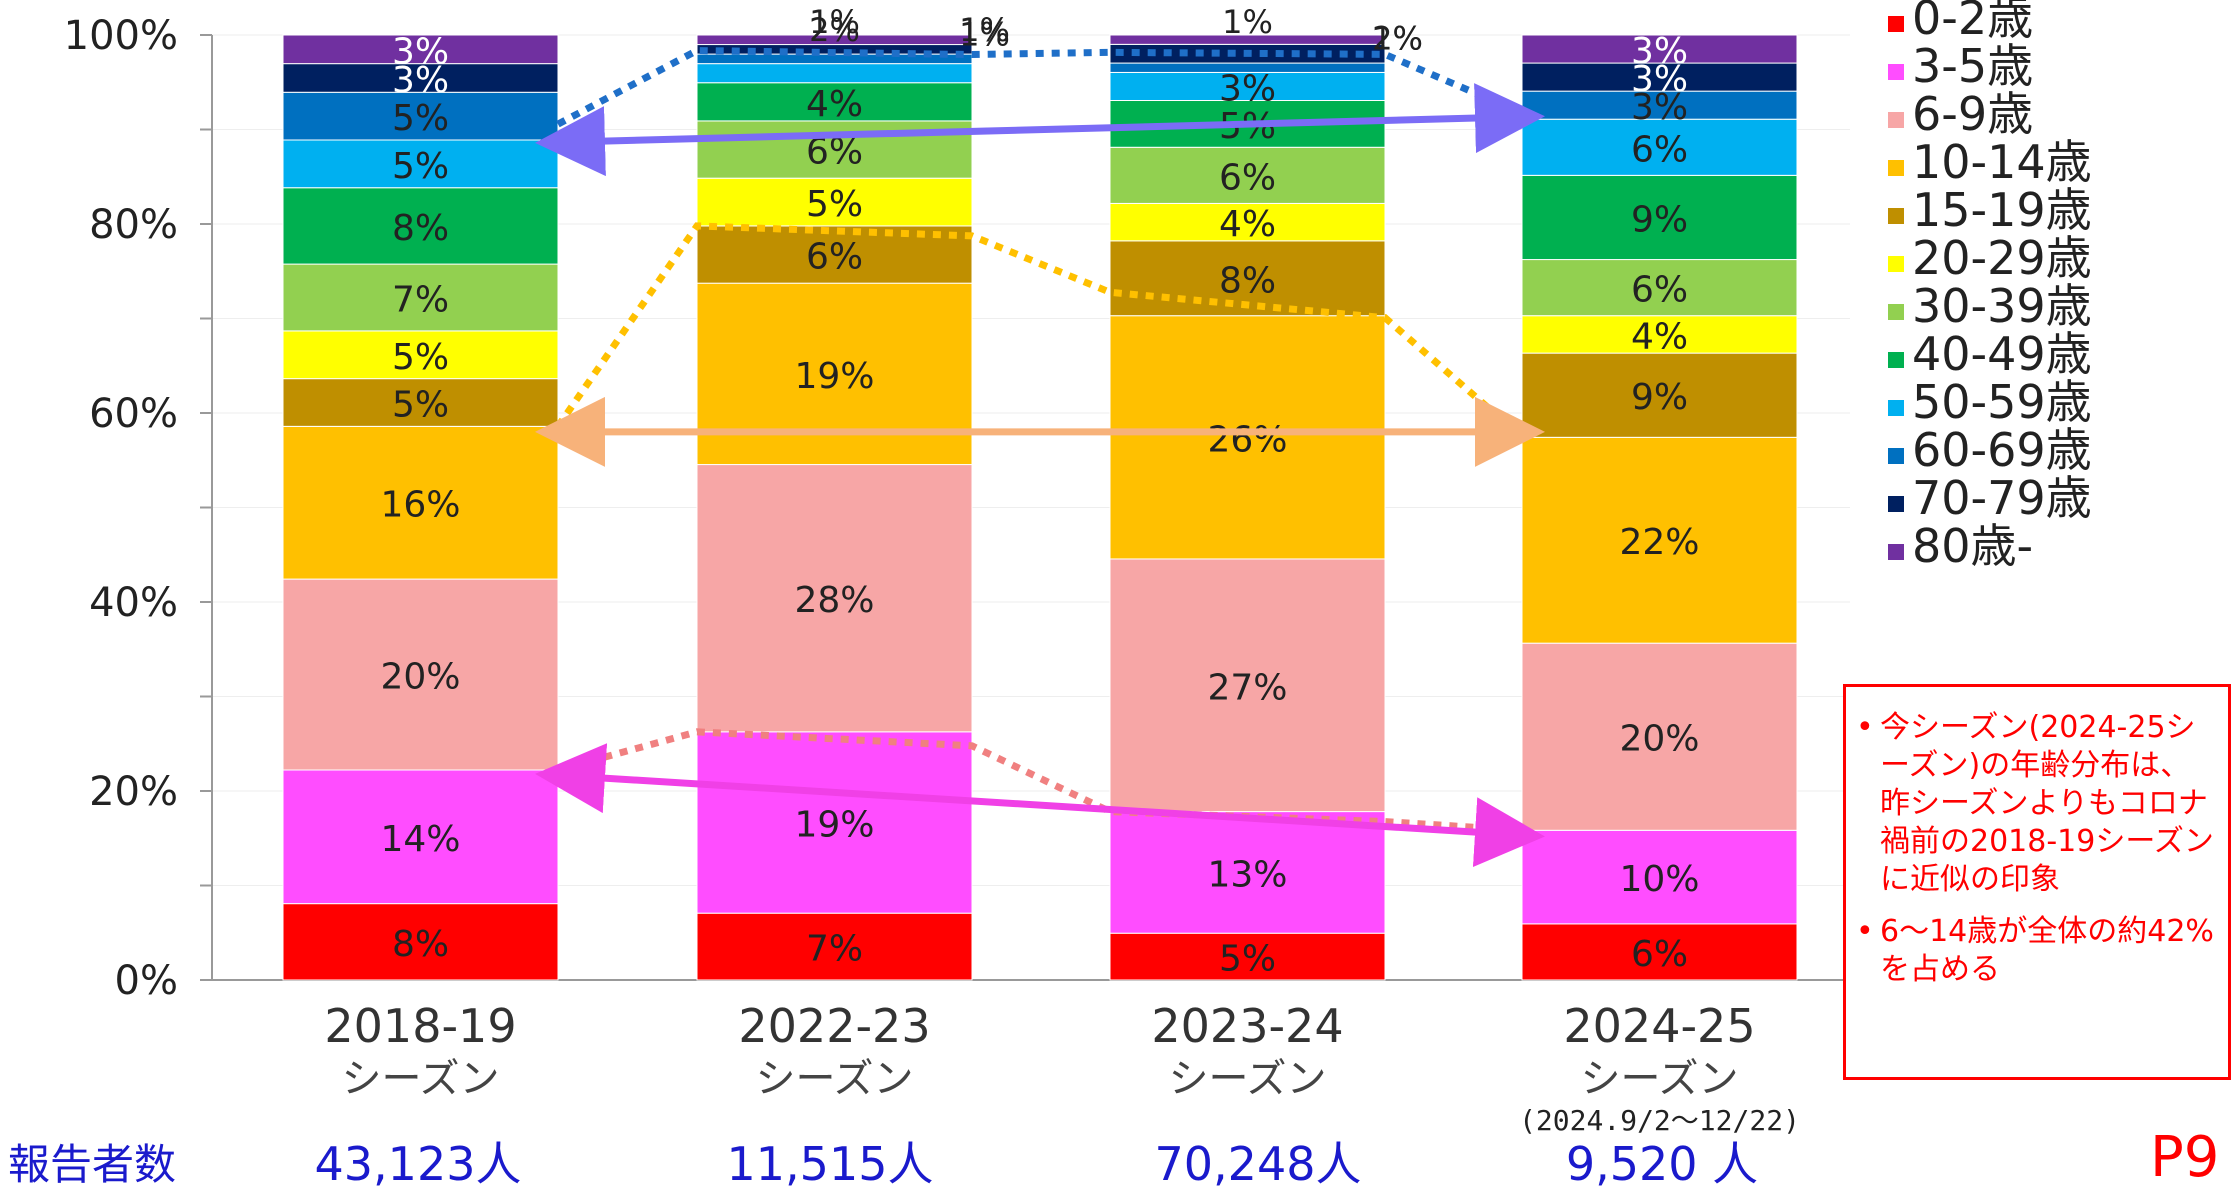 Image resolution: width=2234 pixels, height=1192 pixels. I want to click on legend-label: 50-59歳, so click(2002, 402).